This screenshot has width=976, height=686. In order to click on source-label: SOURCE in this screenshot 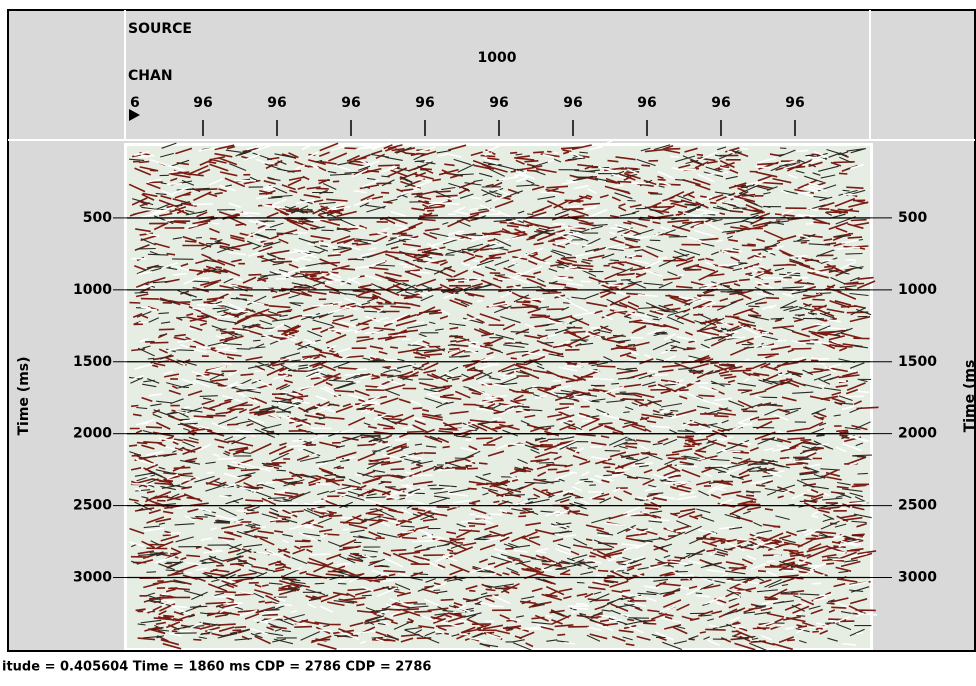, I will do `click(160, 29)`.